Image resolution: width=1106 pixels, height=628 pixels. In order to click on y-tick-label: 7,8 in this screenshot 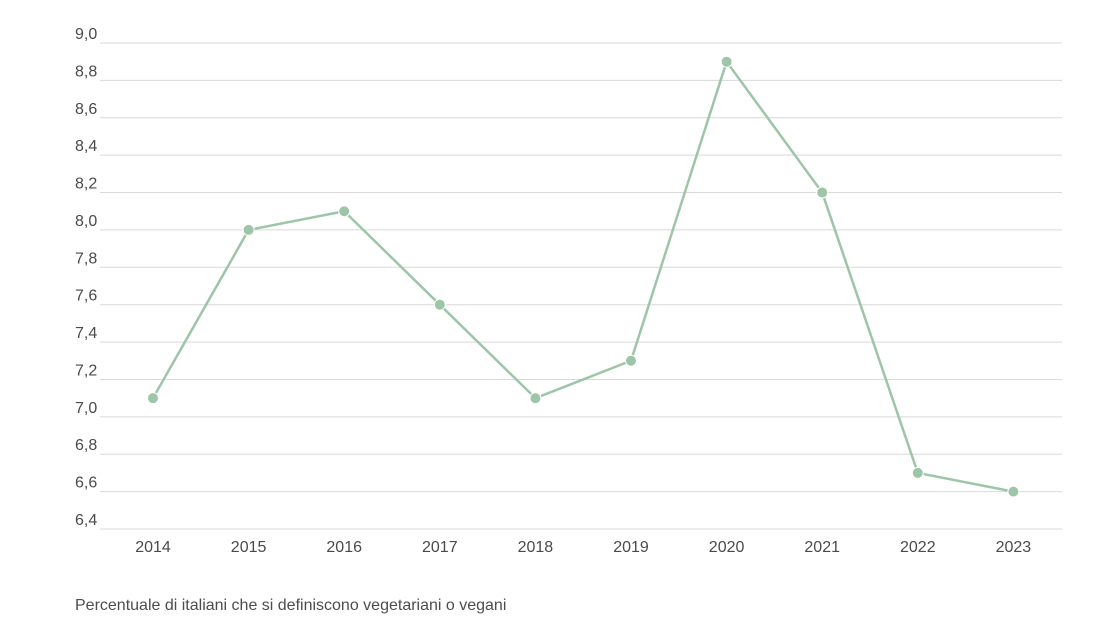, I will do `click(86, 258)`.